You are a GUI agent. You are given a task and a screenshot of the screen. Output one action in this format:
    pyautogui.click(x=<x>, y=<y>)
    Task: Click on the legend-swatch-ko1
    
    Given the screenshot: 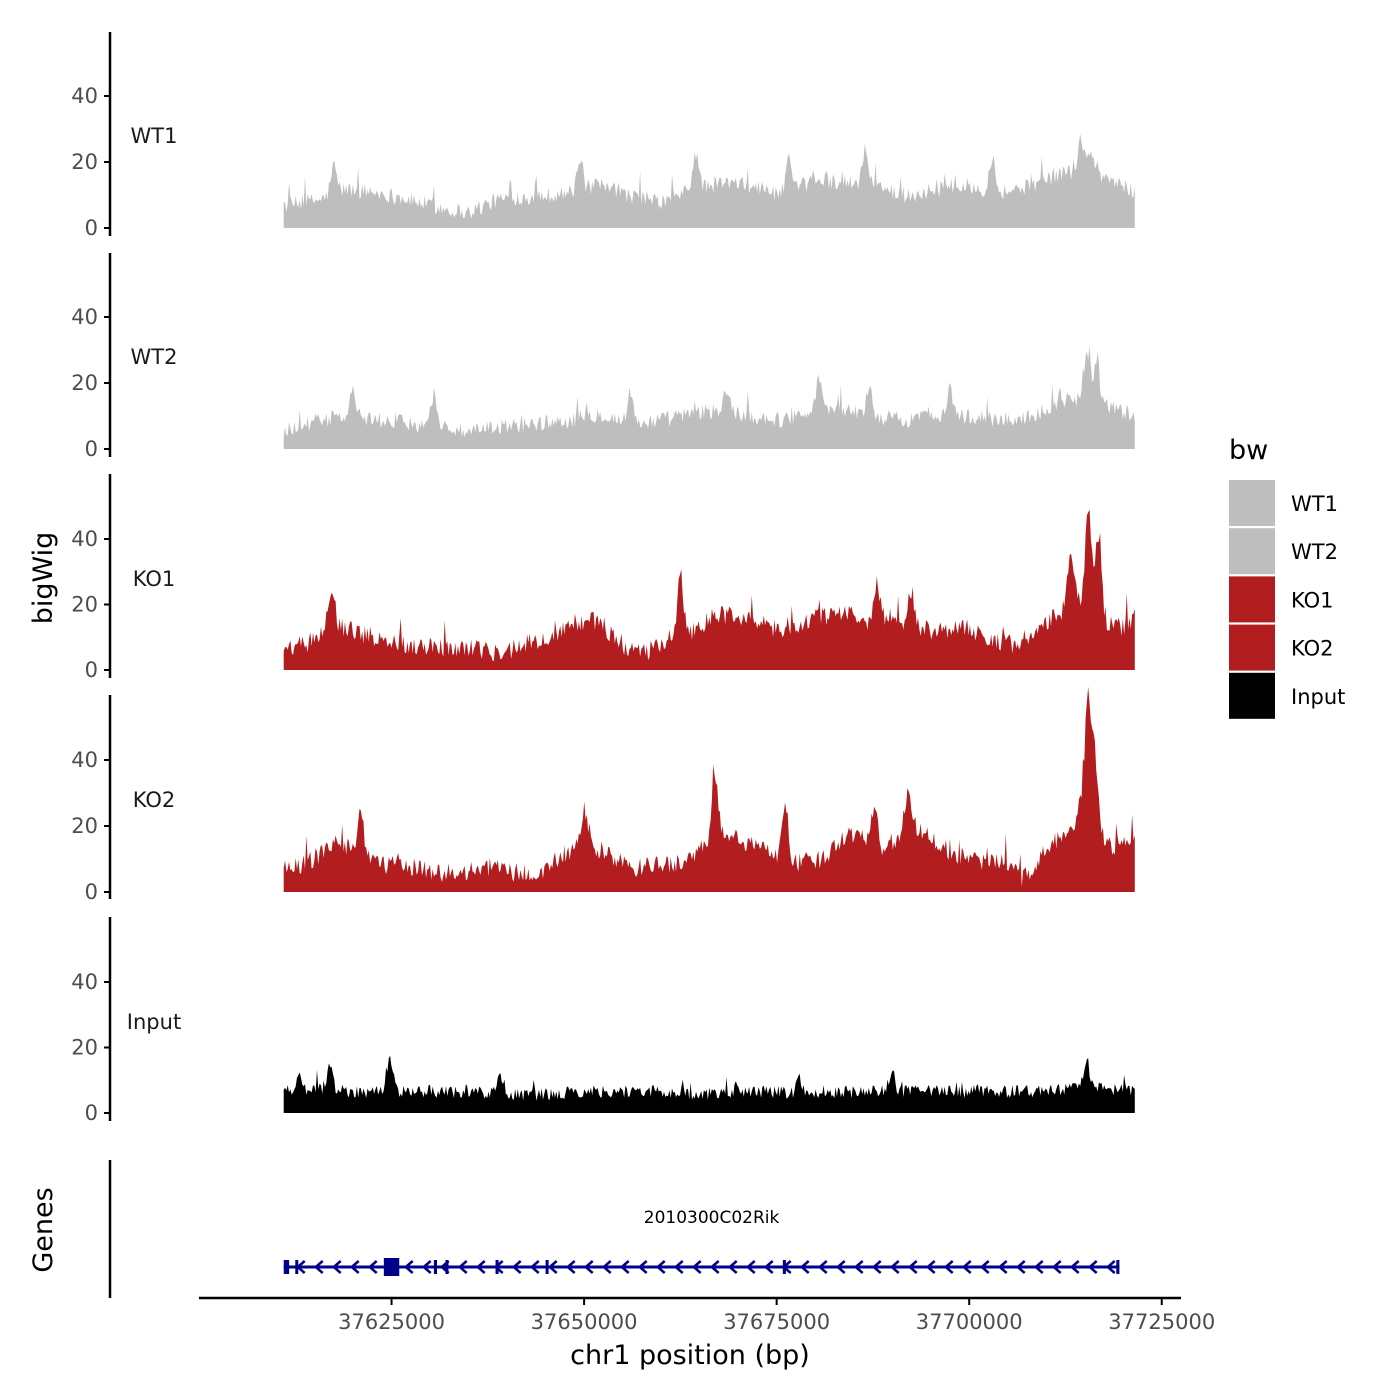 What is the action you would take?
    pyautogui.click(x=1252, y=599)
    